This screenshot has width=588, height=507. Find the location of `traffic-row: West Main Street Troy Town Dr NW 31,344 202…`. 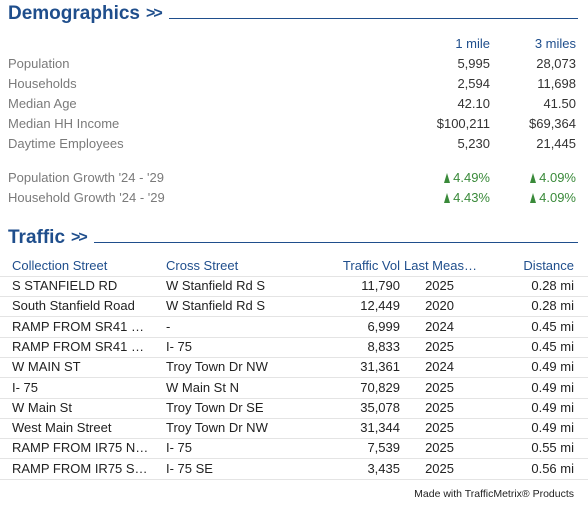

traffic-row: West Main Street Troy Town Dr NW 31,344 202… is located at coordinates (294, 429).